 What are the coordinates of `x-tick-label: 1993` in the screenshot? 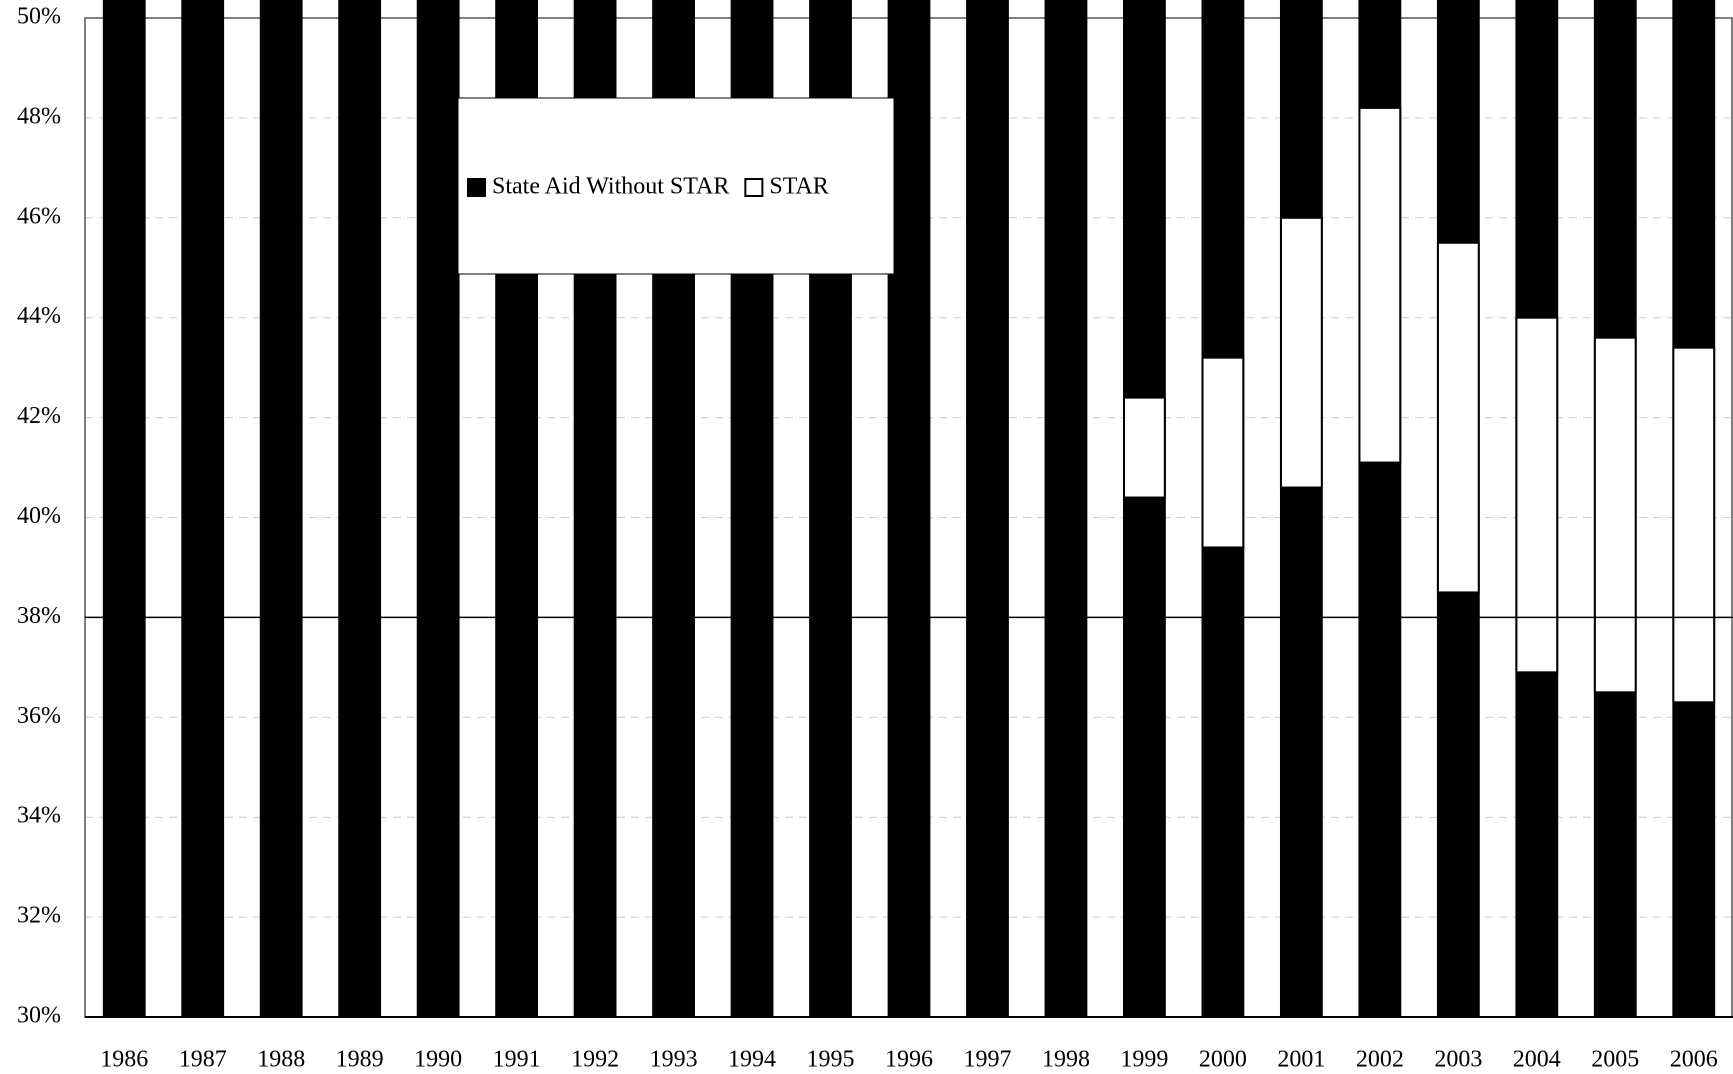 It's located at (674, 1060).